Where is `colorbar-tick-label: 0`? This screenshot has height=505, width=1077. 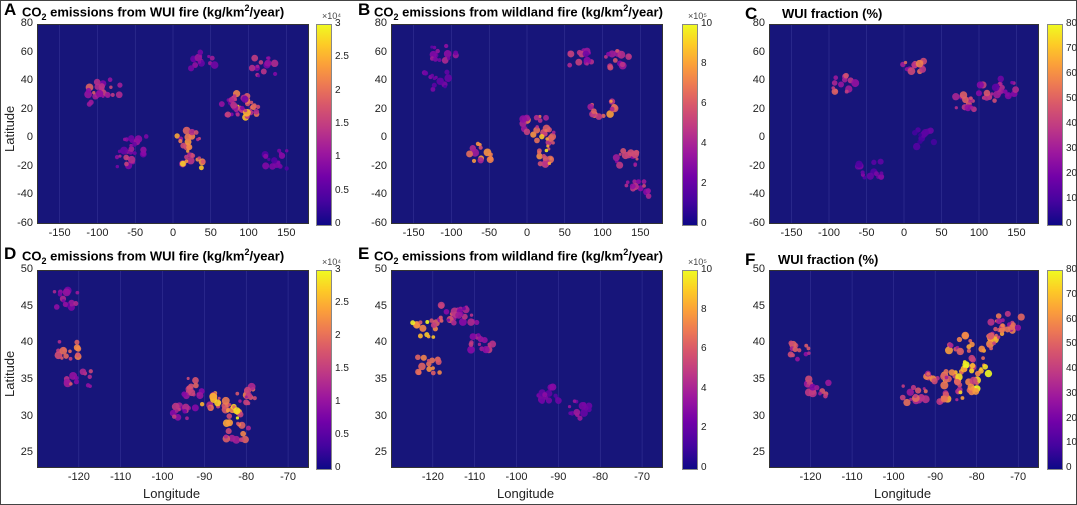
colorbar-tick-label: 0 is located at coordinates (704, 223).